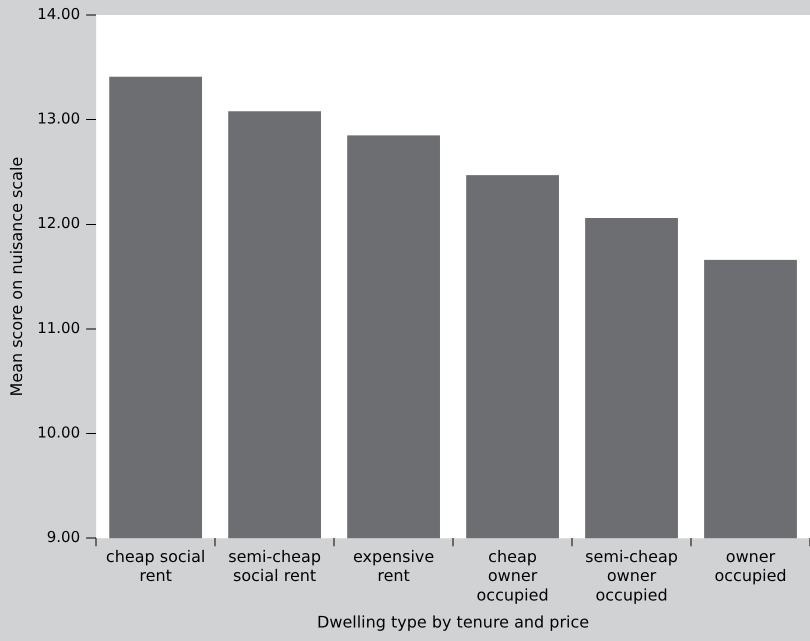 The image size is (810, 641). I want to click on y-tick-label: 9.00, so click(63, 537).